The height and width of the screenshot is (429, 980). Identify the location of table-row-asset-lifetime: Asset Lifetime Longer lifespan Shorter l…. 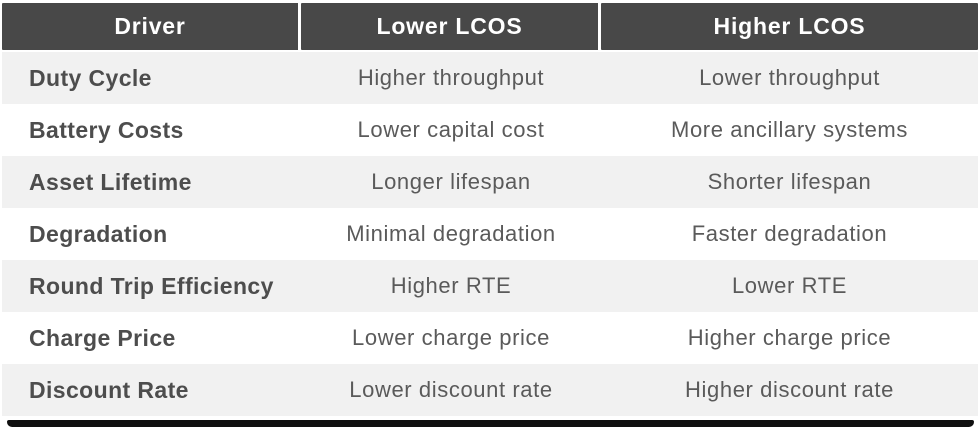
(490, 182).